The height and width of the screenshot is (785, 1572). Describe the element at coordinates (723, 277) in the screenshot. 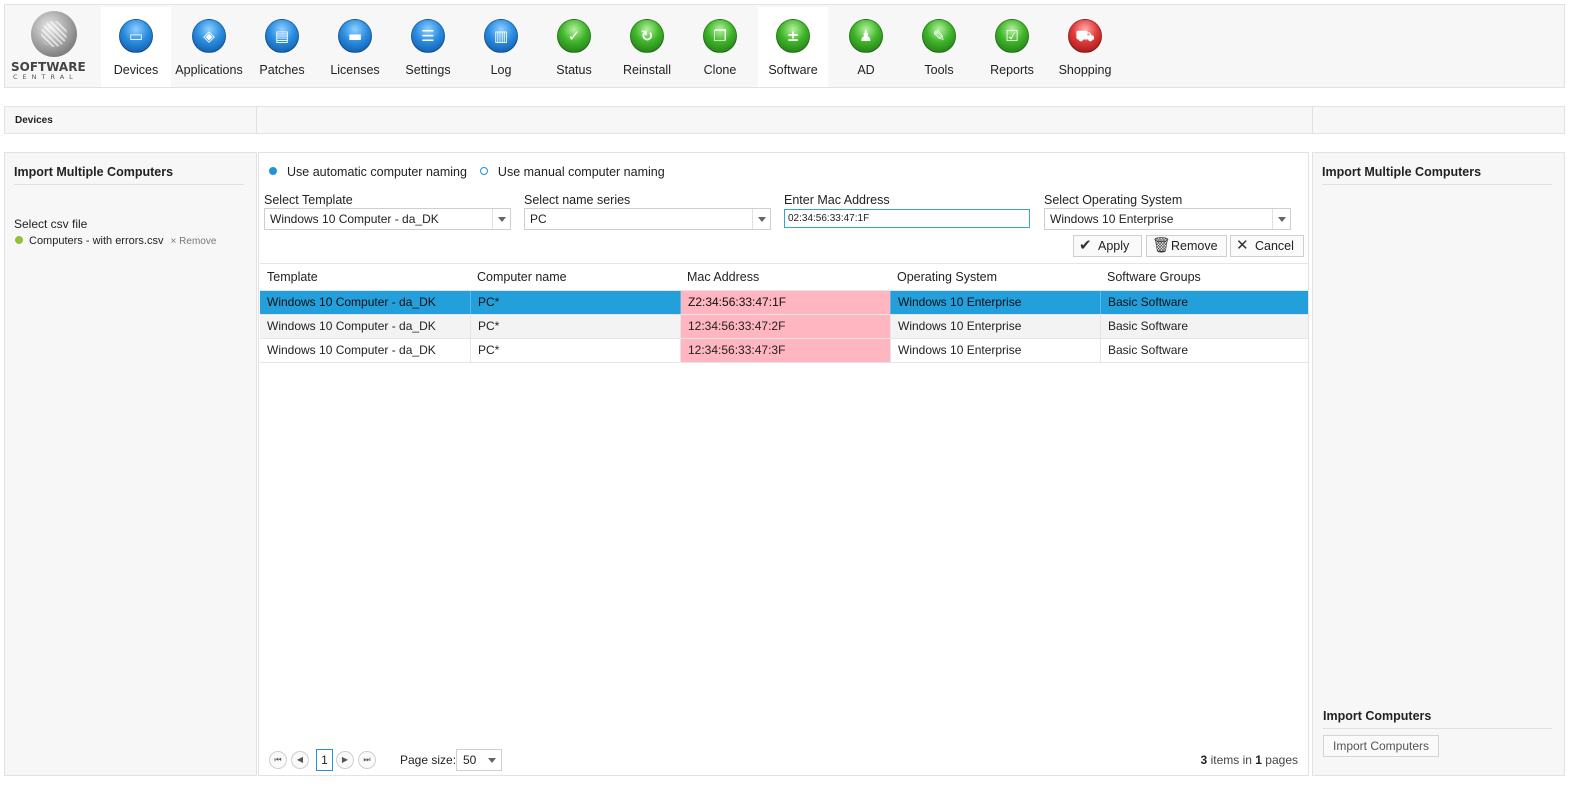

I see `column-header-mac-address: Mac Address` at that location.